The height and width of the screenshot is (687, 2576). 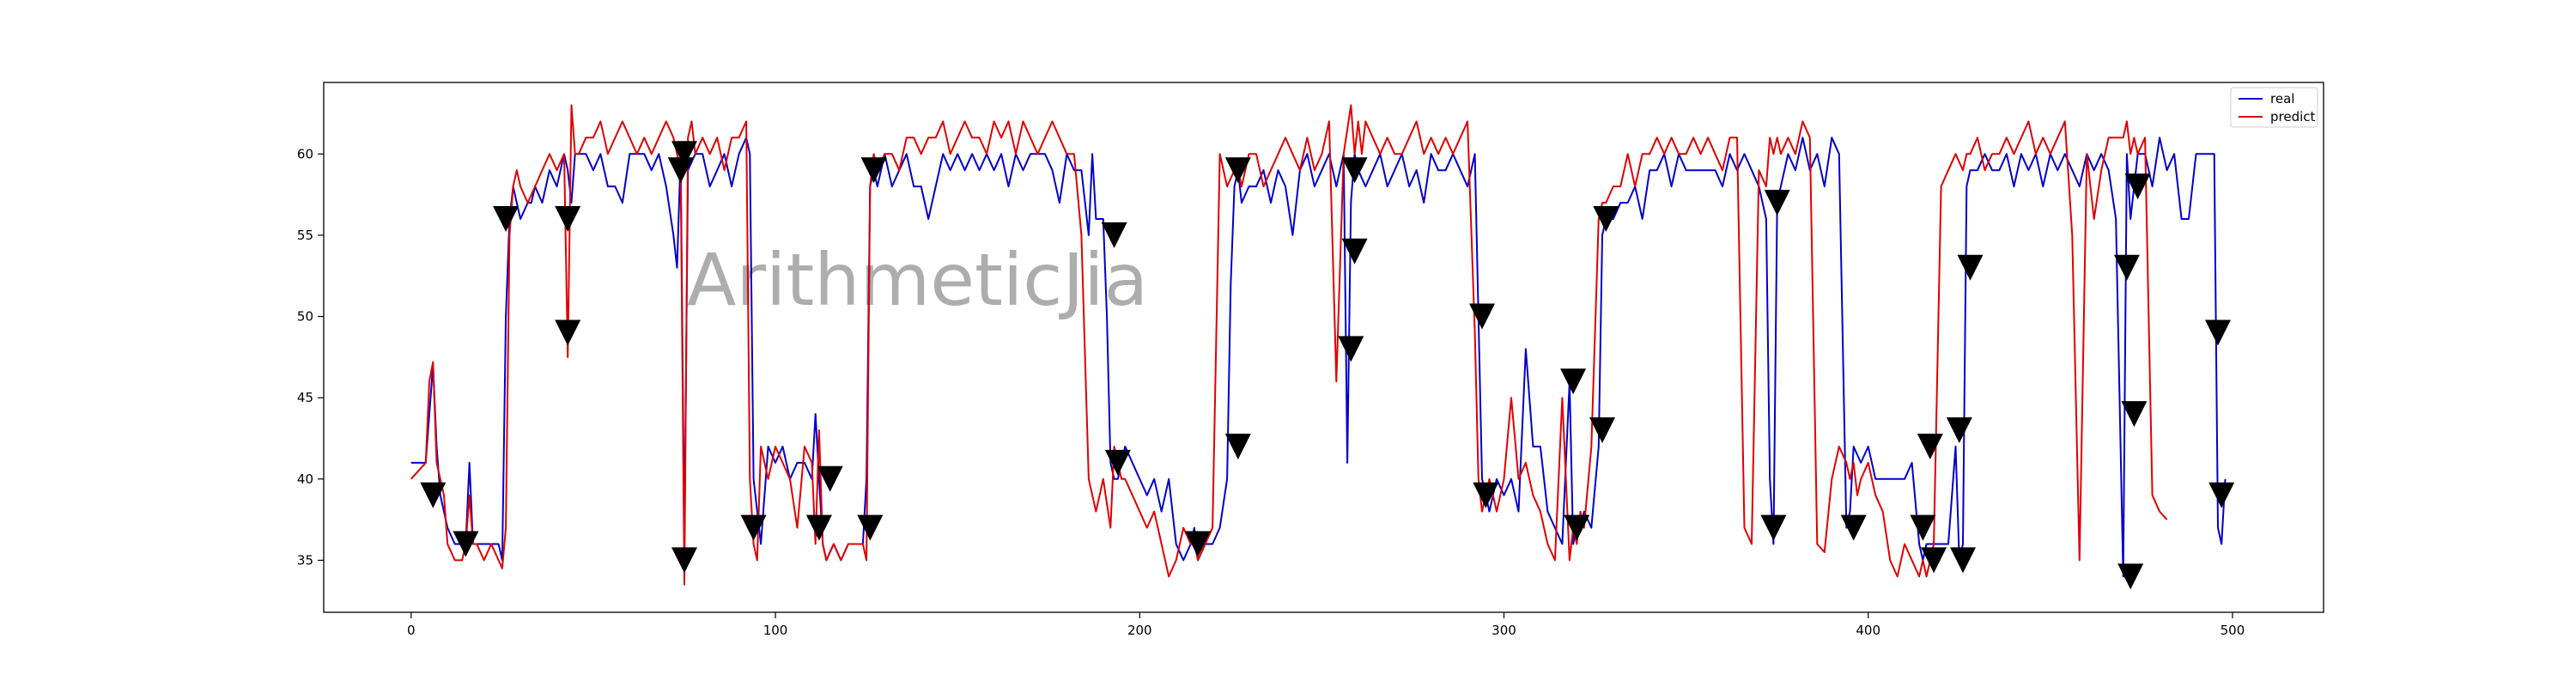 What do you see at coordinates (2282, 98) in the screenshot?
I see `legend-label-real: real` at bounding box center [2282, 98].